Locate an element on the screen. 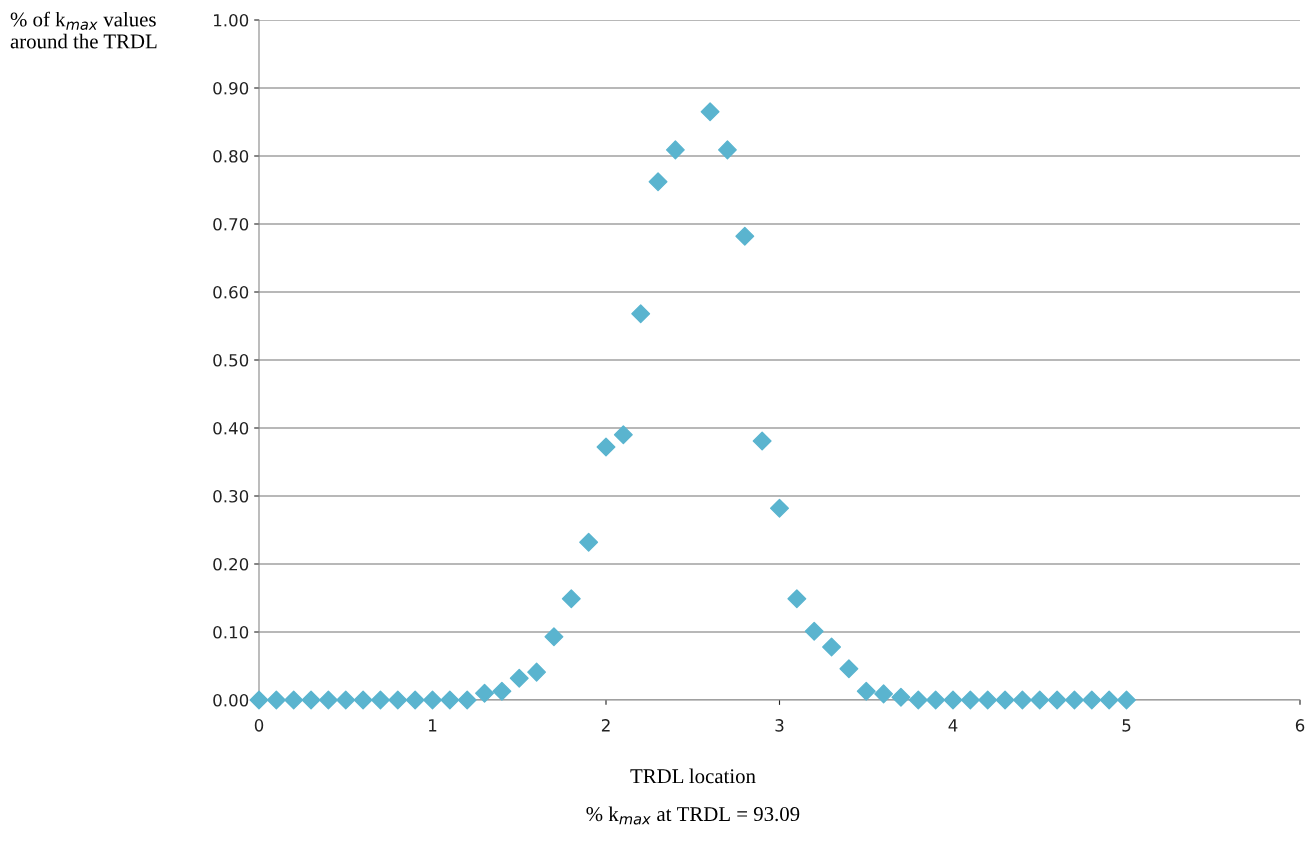 The width and height of the screenshot is (1313, 855). y-tick-label: 0.90 is located at coordinates (231, 88).